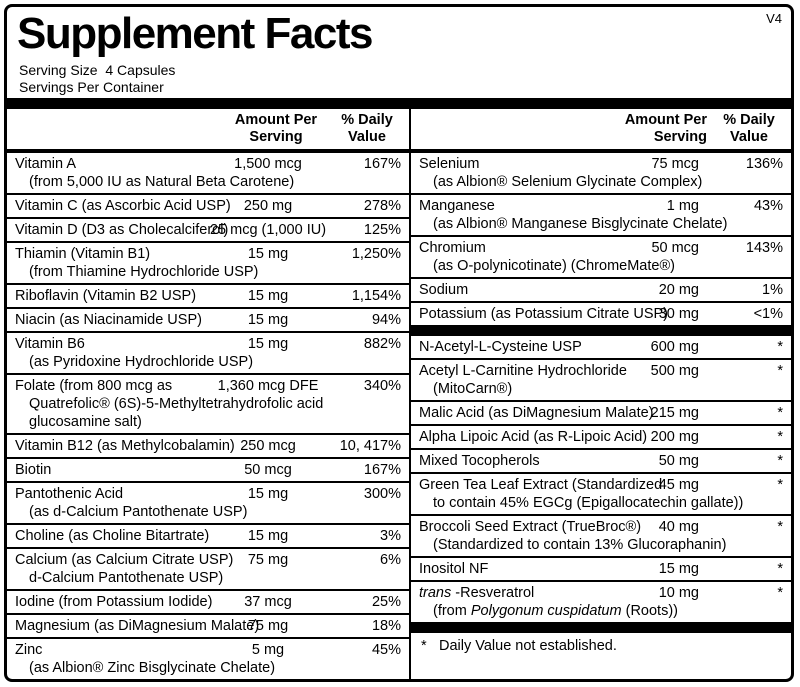 The width and height of the screenshot is (800, 687). What do you see at coordinates (678, 461) in the screenshot?
I see `amount-value: 50 mg` at bounding box center [678, 461].